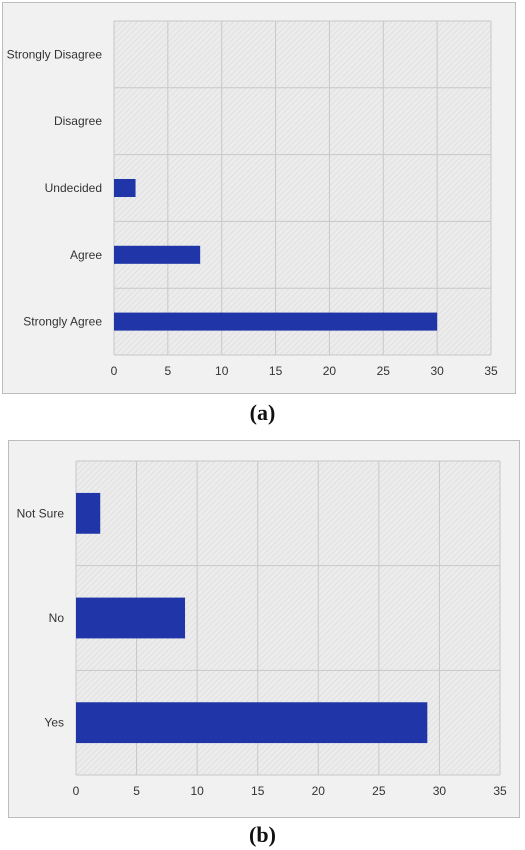 The image size is (525, 850). I want to click on caption-b: (b), so click(262, 834).